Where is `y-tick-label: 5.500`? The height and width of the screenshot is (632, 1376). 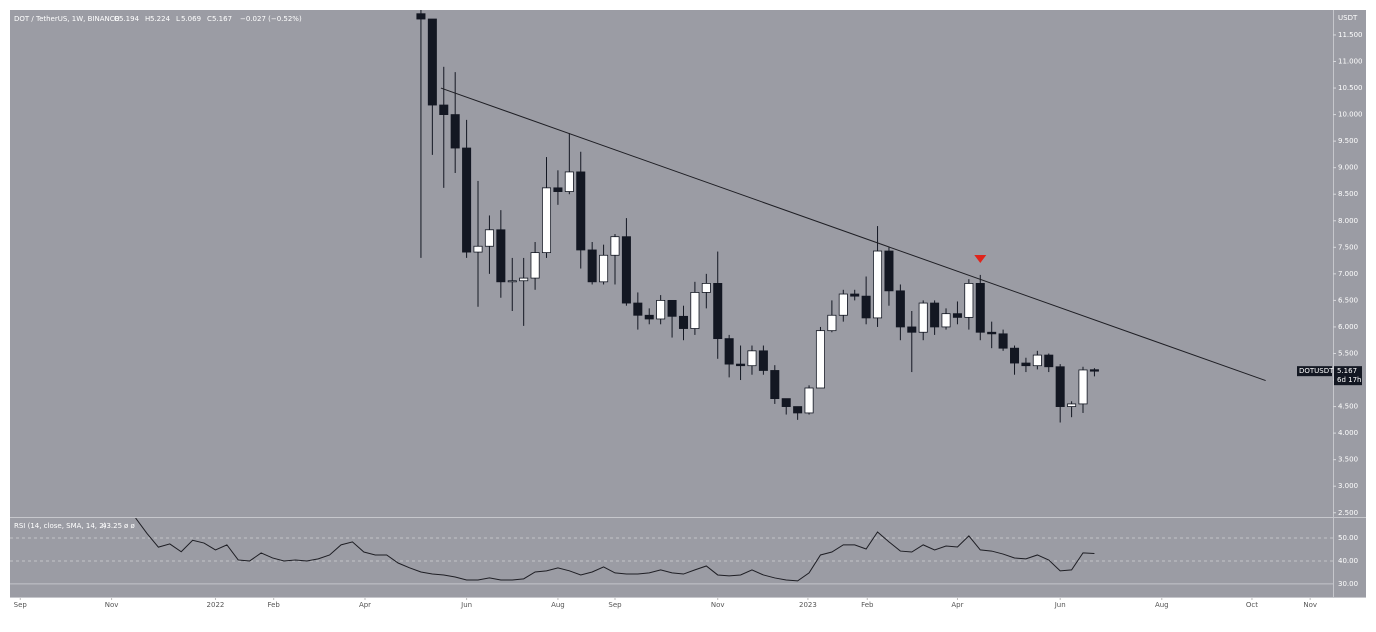 y-tick-label: 5.500 is located at coordinates (1348, 353).